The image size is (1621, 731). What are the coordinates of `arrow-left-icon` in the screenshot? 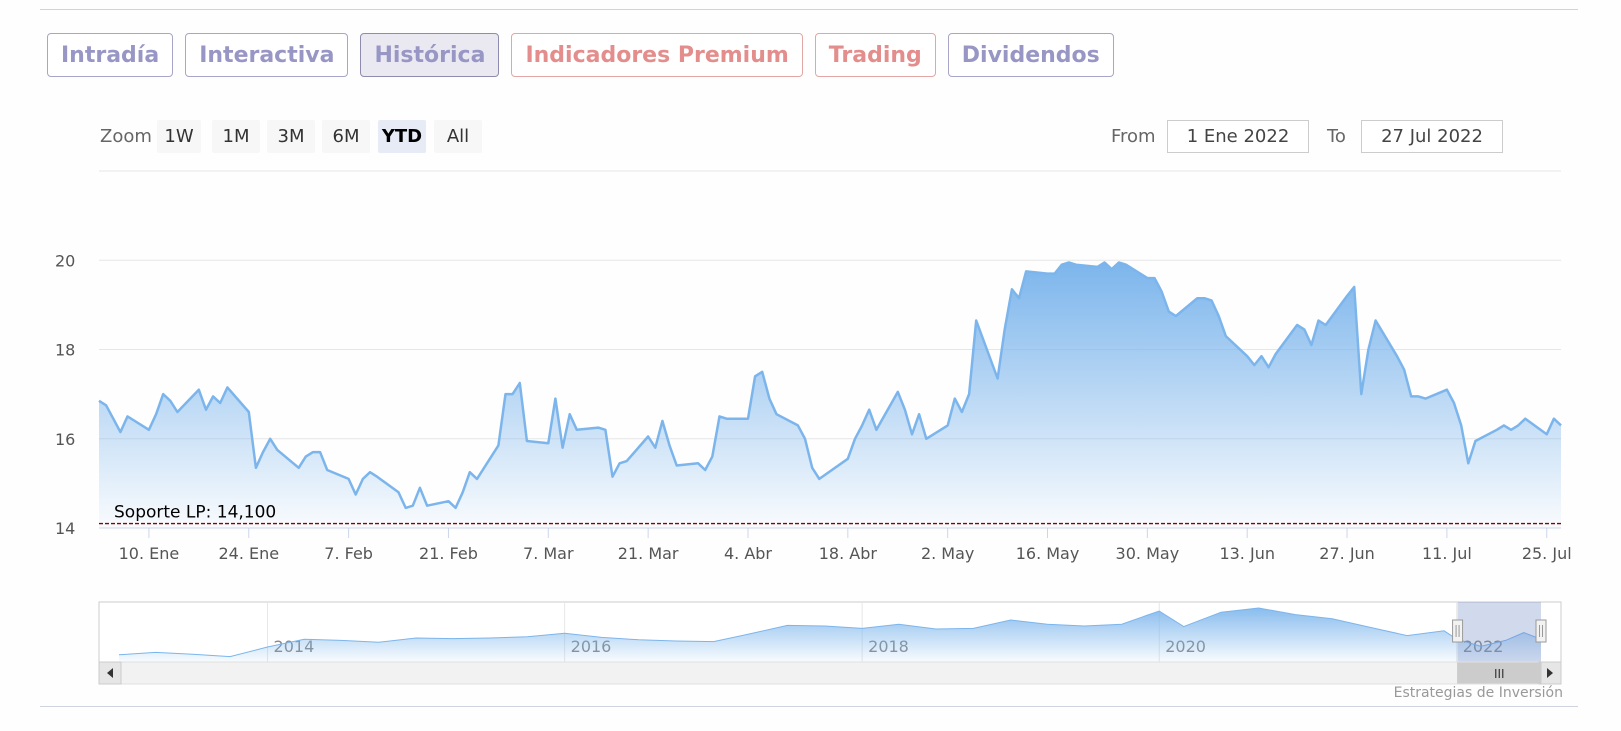 It's located at (110, 673).